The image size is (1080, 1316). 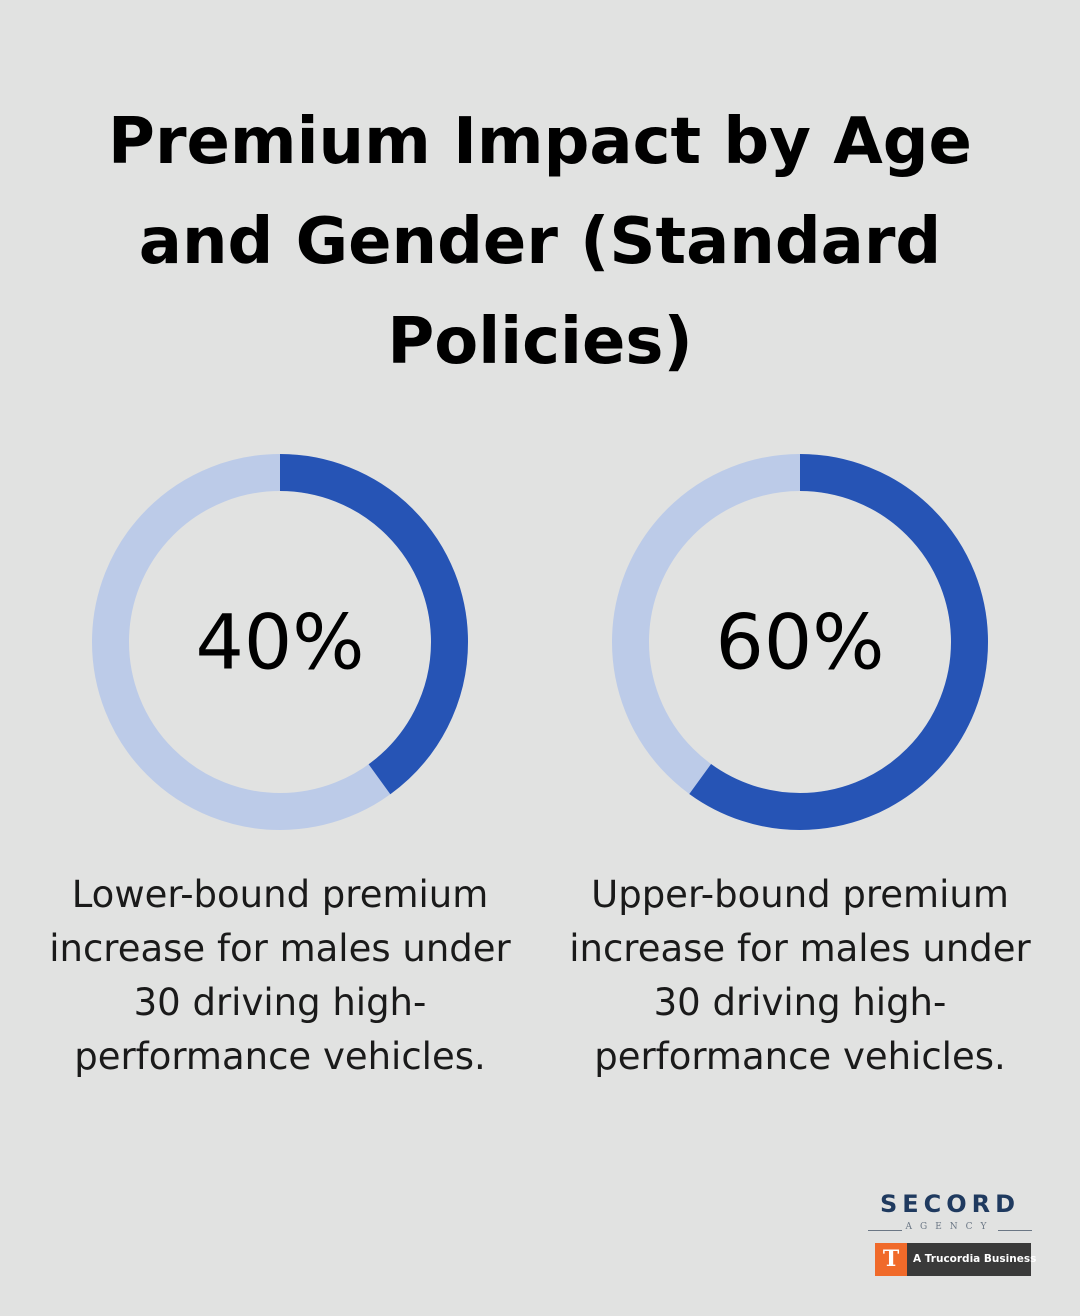 I want to click on logo-name: SECORD, so click(x=950, y=1204).